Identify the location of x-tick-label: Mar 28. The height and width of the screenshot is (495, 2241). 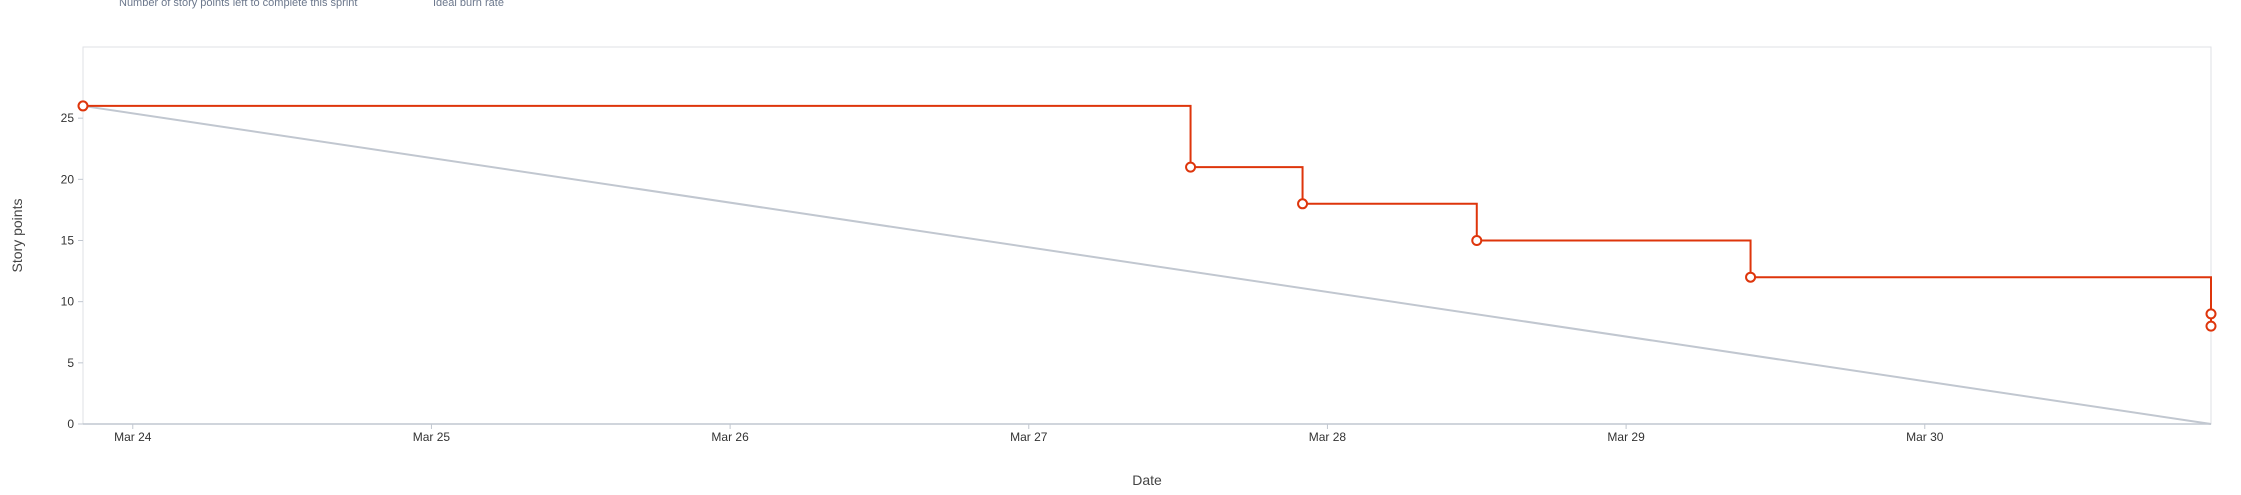
(1328, 437).